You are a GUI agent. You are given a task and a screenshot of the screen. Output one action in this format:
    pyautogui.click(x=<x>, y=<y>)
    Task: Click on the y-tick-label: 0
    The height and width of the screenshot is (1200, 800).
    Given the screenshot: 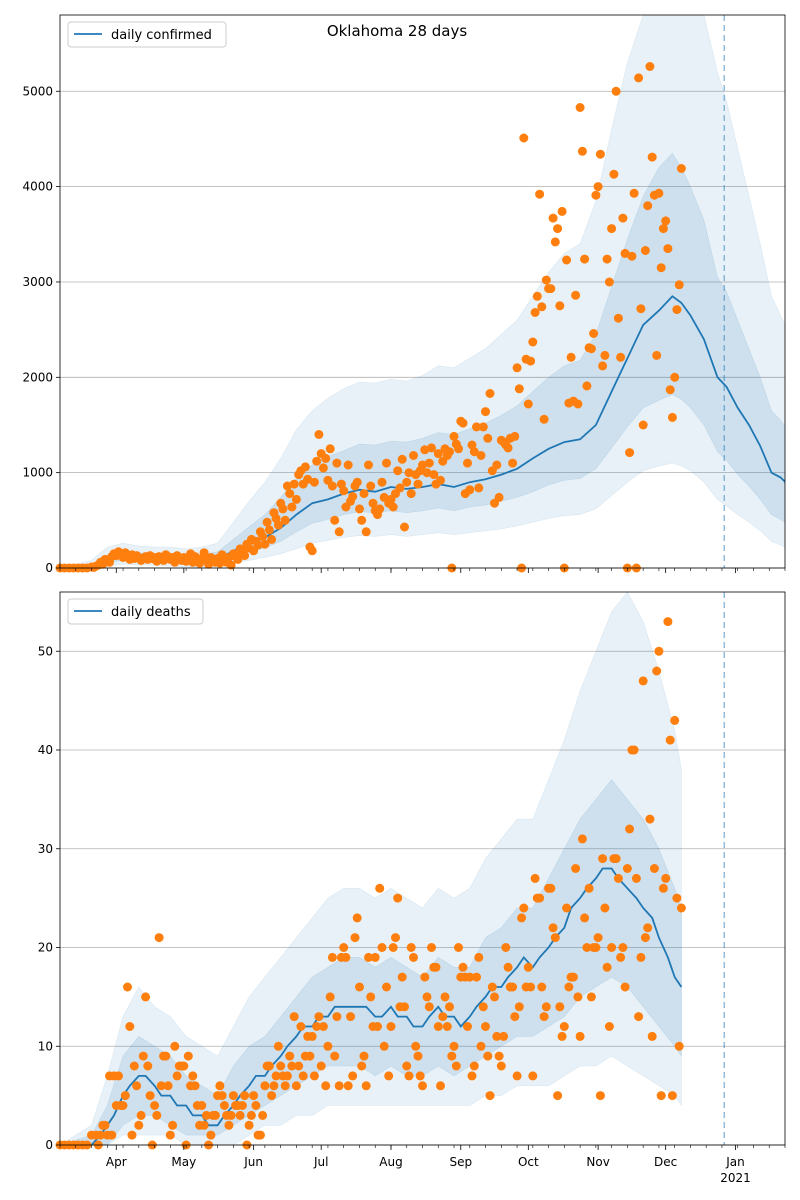 What is the action you would take?
    pyautogui.click(x=49, y=1145)
    